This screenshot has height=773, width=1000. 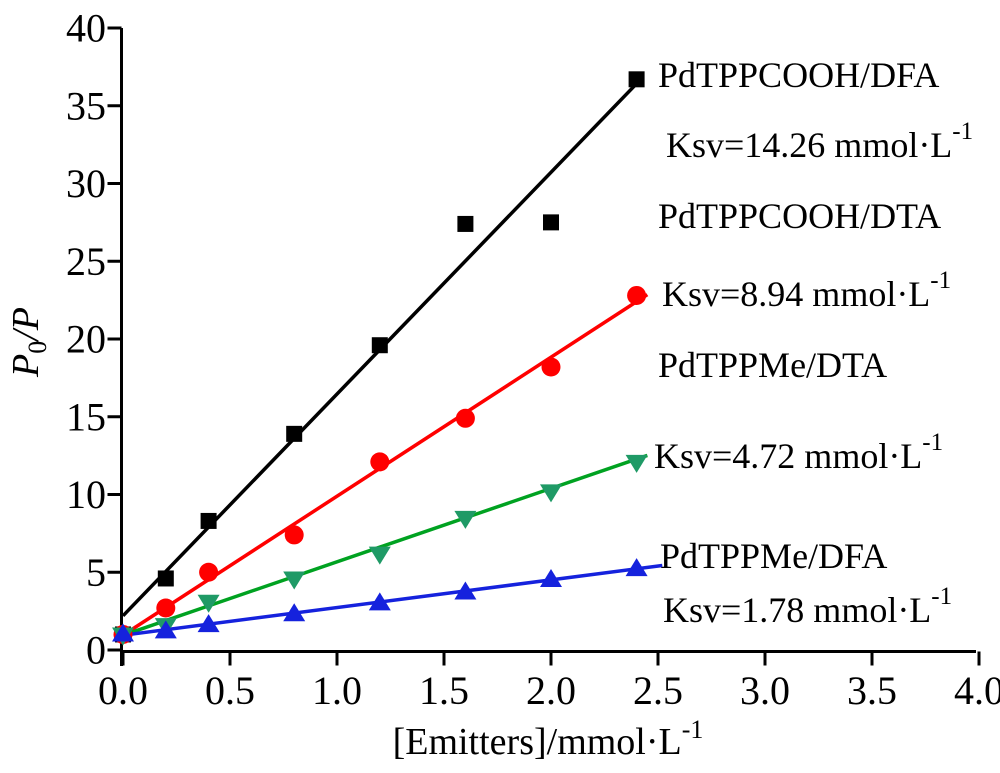 What do you see at coordinates (977, 690) in the screenshot?
I see `x-tick-label: 4.0` at bounding box center [977, 690].